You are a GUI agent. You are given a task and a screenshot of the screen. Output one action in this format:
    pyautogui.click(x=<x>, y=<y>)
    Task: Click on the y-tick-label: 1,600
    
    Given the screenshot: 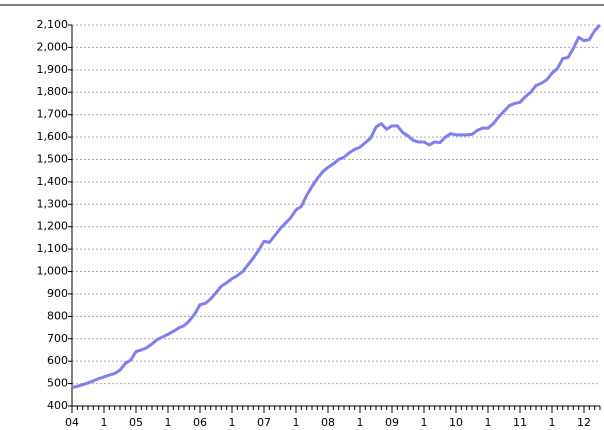 What is the action you would take?
    pyautogui.click(x=53, y=136)
    